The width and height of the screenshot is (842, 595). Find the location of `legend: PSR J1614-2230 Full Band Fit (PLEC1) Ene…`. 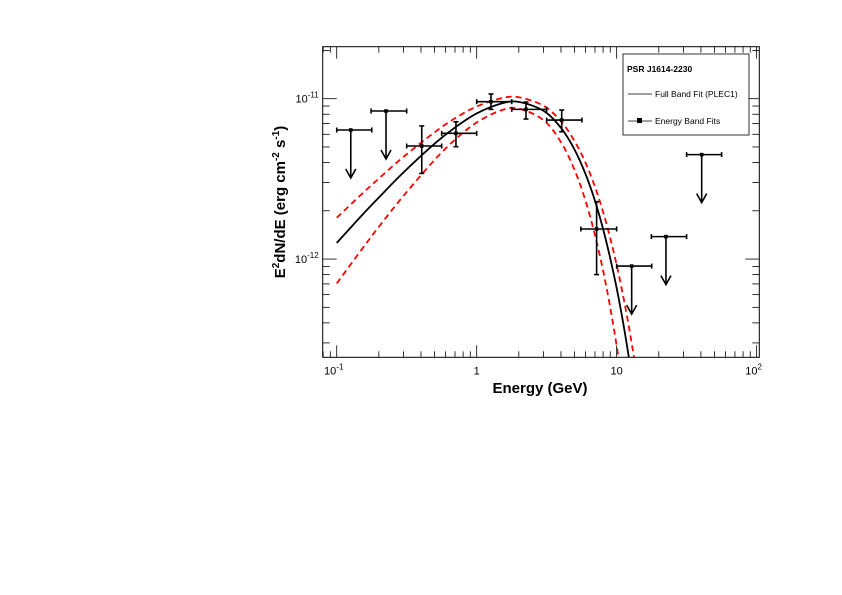

legend: PSR J1614-2230 Full Band Fit (PLEC1) Ene… is located at coordinates (686, 94).